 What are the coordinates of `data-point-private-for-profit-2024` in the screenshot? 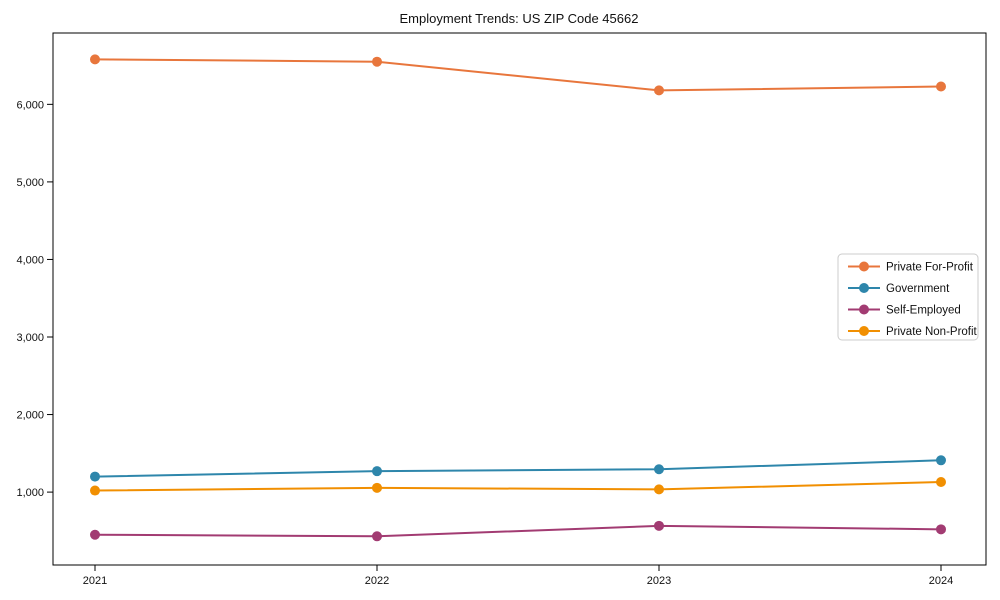 It's located at (941, 86).